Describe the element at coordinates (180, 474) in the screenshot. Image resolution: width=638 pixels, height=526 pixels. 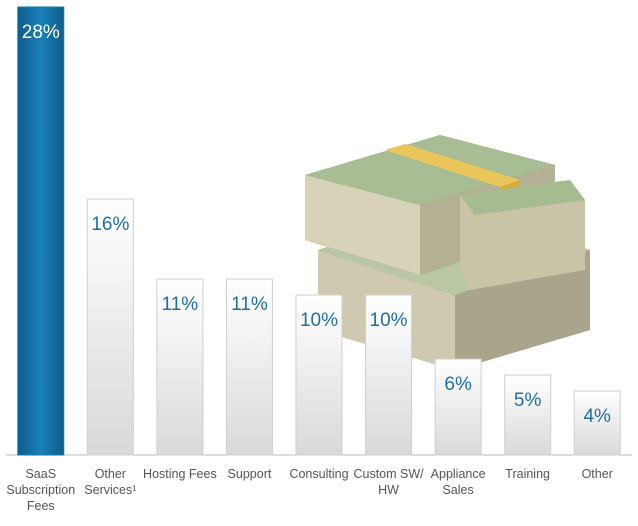
I see `x-tick-label: Hosting Fees` at that location.